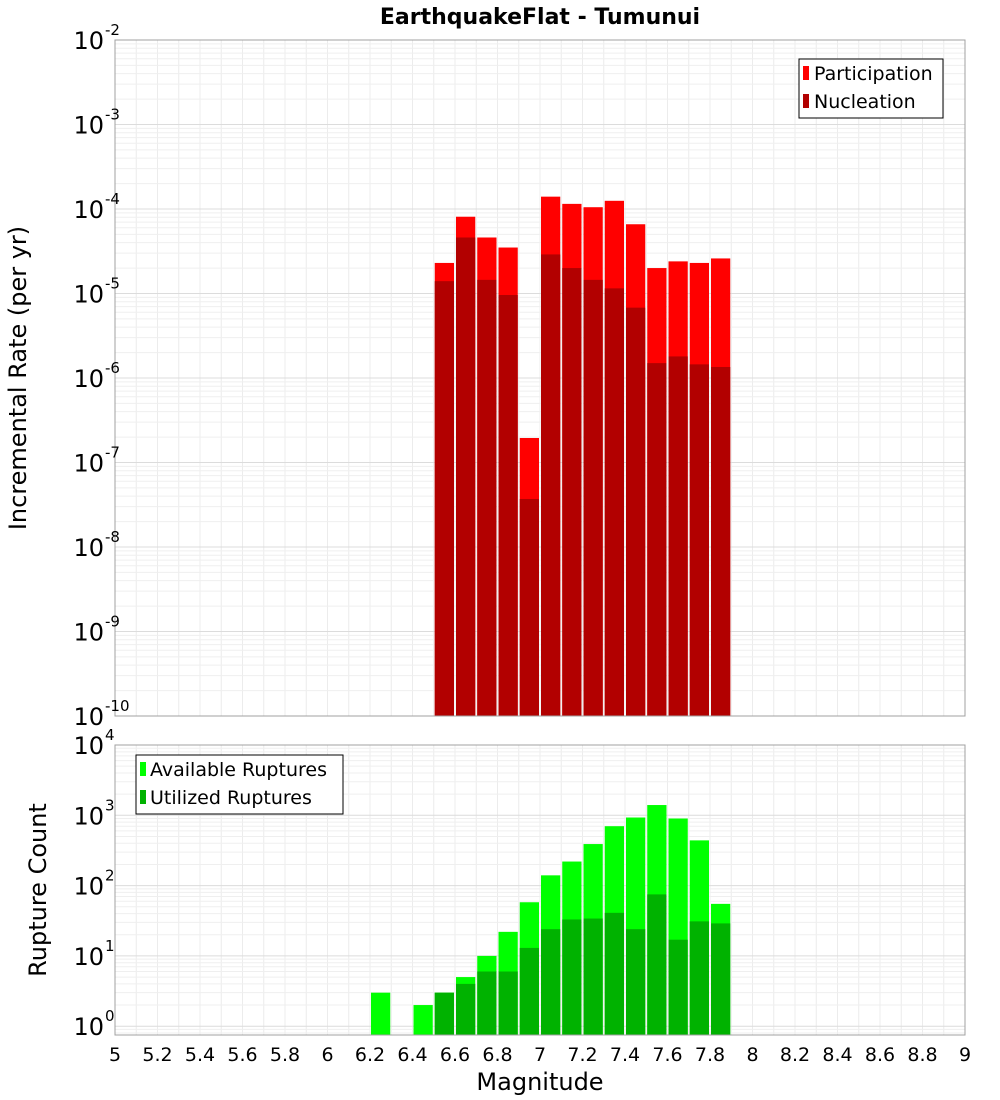 The image size is (1000, 1100). I want to click on x-tick-label: 8.8, so click(922, 1055).